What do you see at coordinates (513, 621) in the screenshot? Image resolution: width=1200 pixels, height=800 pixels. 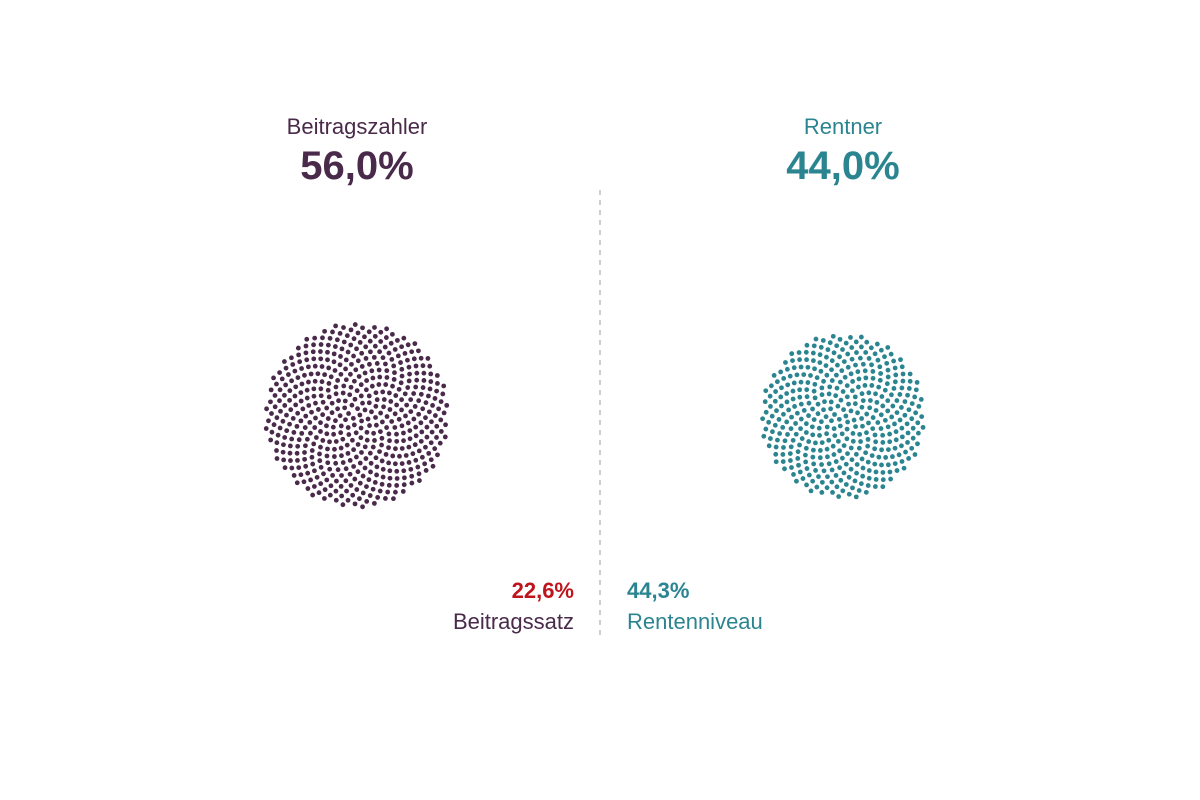 I see `contribution-rate-label: Beitragssatz` at bounding box center [513, 621].